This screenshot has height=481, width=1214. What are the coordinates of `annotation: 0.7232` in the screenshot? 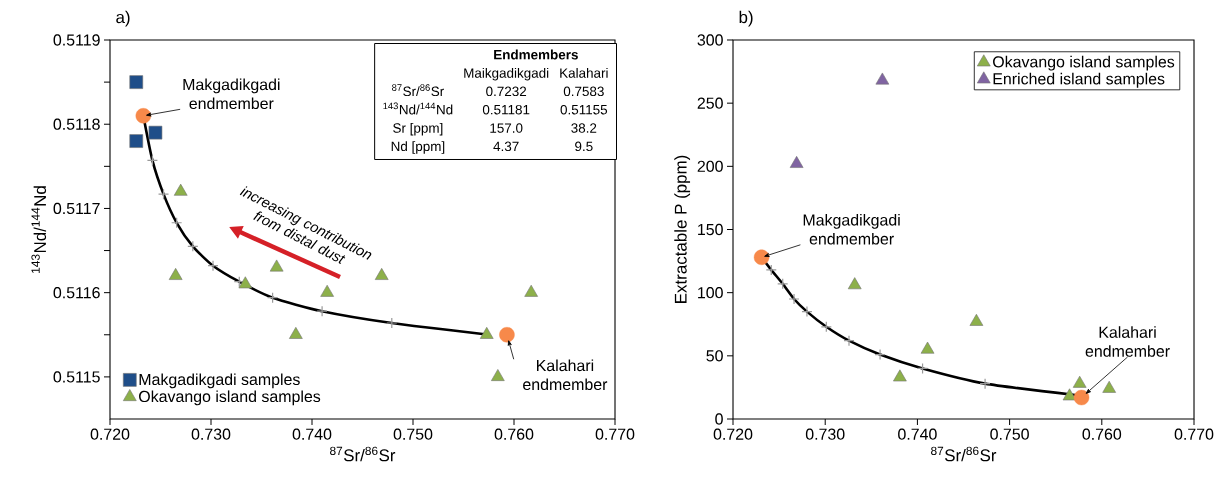 It's located at (506, 91).